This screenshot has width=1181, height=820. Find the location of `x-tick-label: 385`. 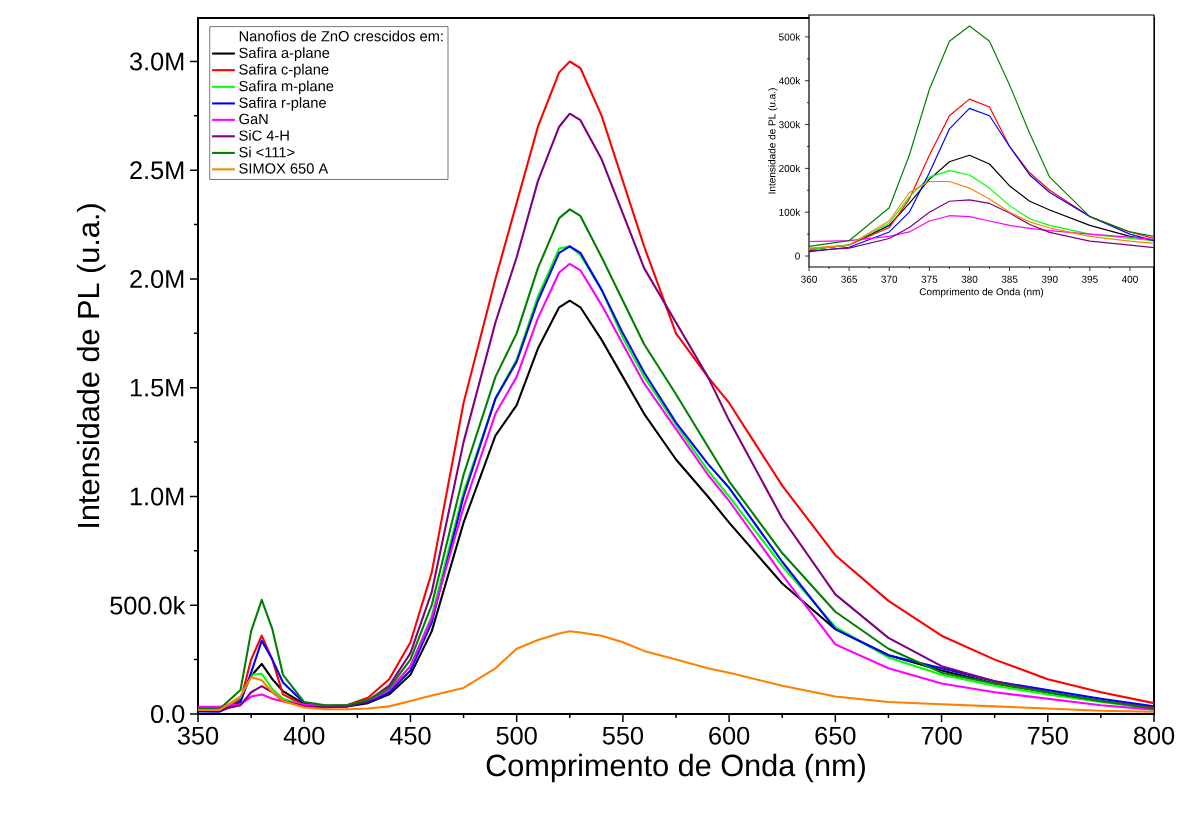

x-tick-label: 385 is located at coordinates (1009, 279).